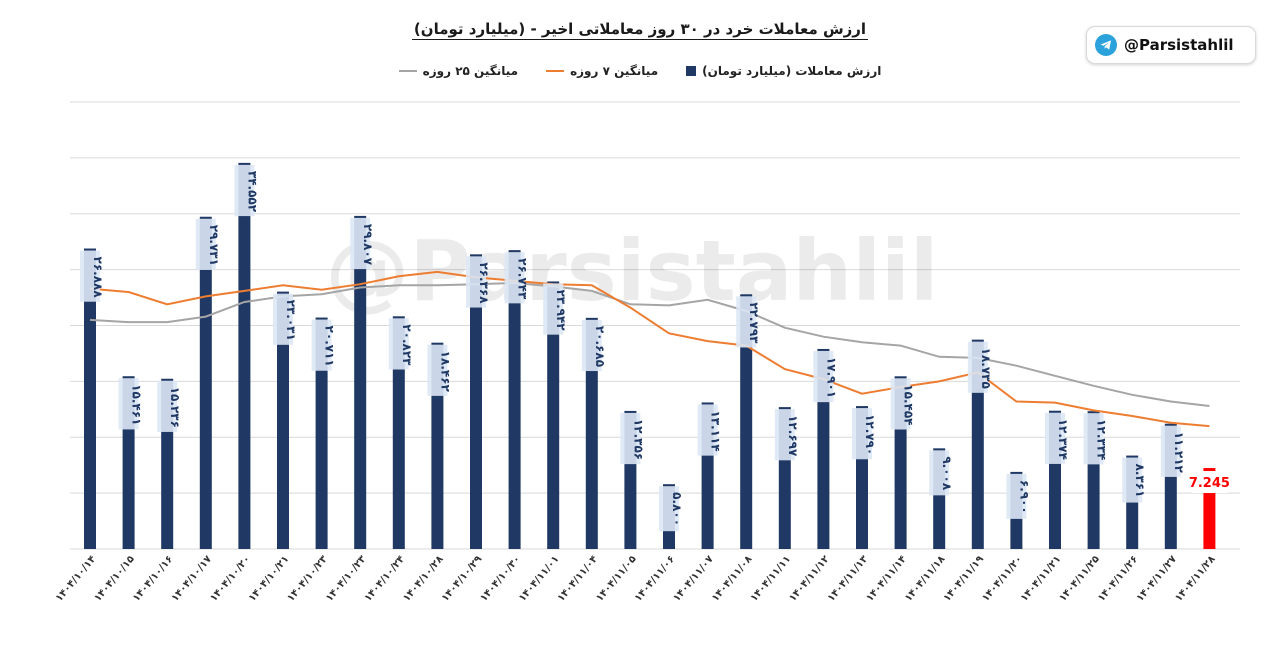 The image size is (1280, 656). What do you see at coordinates (561, 310) in the screenshot?
I see `data-label: ۲۳.۹۴۲` at bounding box center [561, 310].